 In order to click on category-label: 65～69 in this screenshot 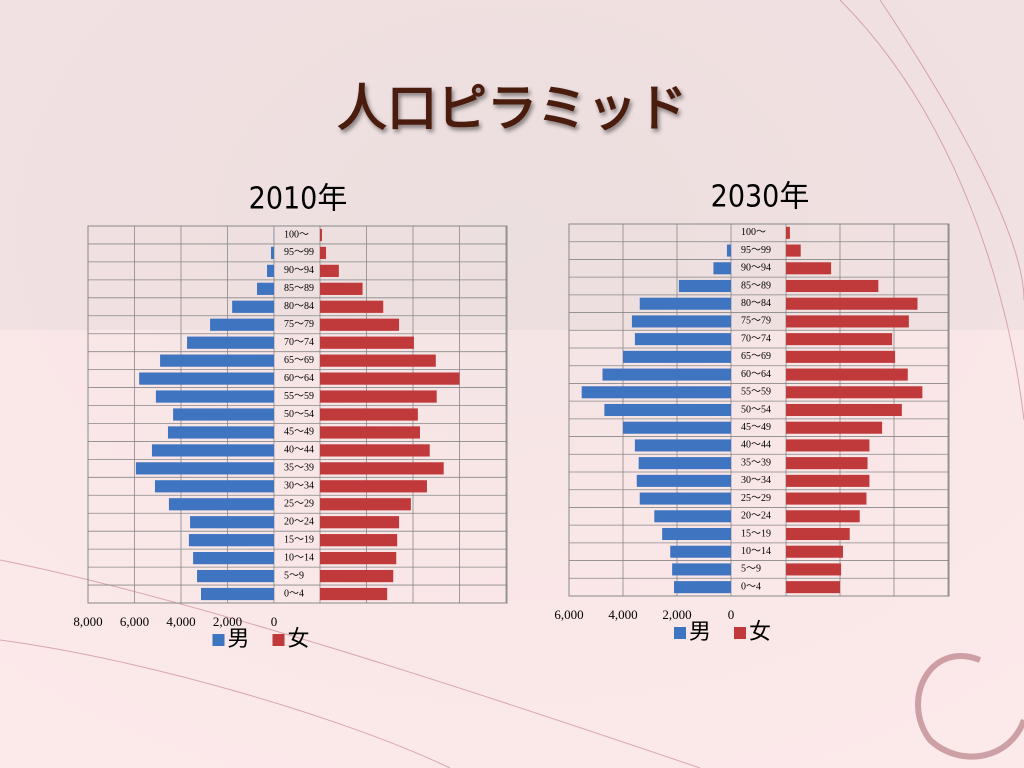, I will do `click(299, 360)`.